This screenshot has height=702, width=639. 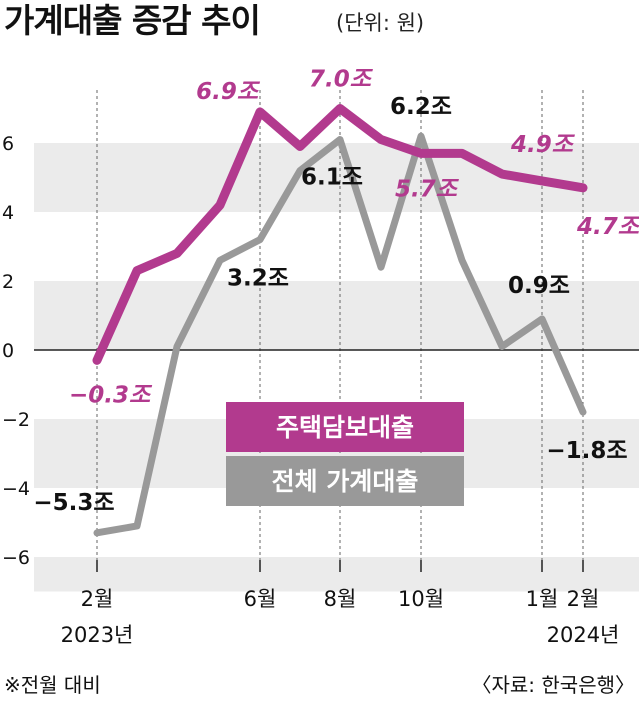 What do you see at coordinates (260, 599) in the screenshot?
I see `x-tick-label: 6월` at bounding box center [260, 599].